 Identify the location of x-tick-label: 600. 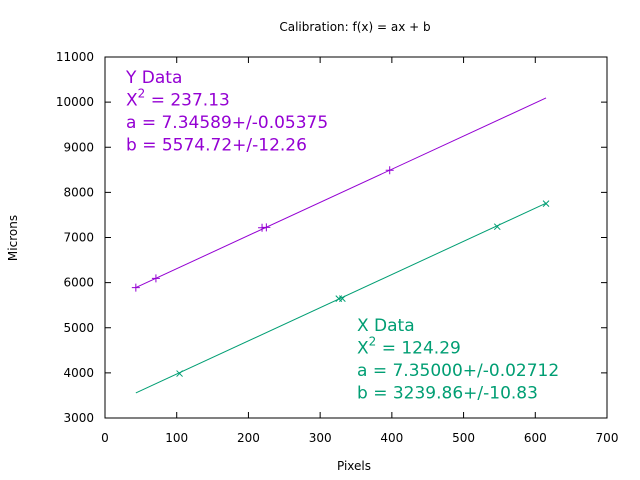
(535, 438).